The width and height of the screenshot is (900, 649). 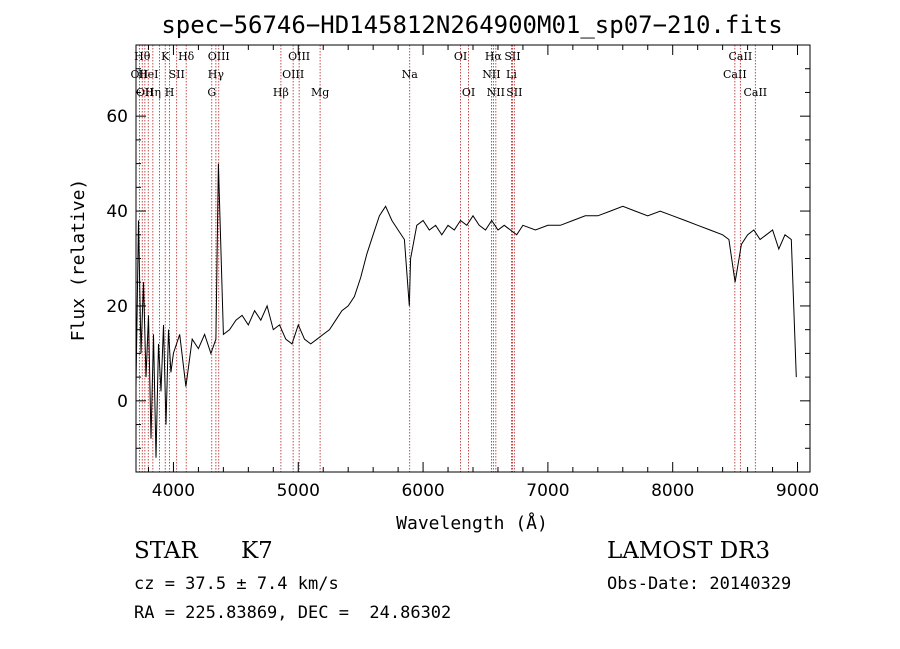 I want to click on x-tick-label: 7000, so click(x=547, y=491).